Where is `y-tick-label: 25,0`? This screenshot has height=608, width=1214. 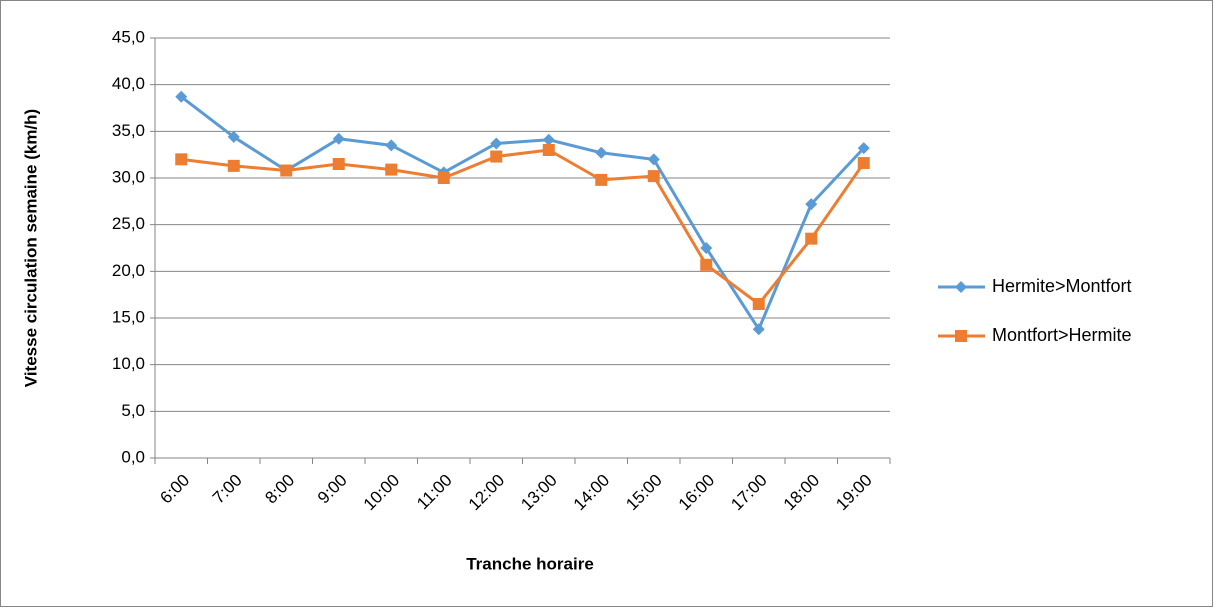 y-tick-label: 25,0 is located at coordinates (128, 223).